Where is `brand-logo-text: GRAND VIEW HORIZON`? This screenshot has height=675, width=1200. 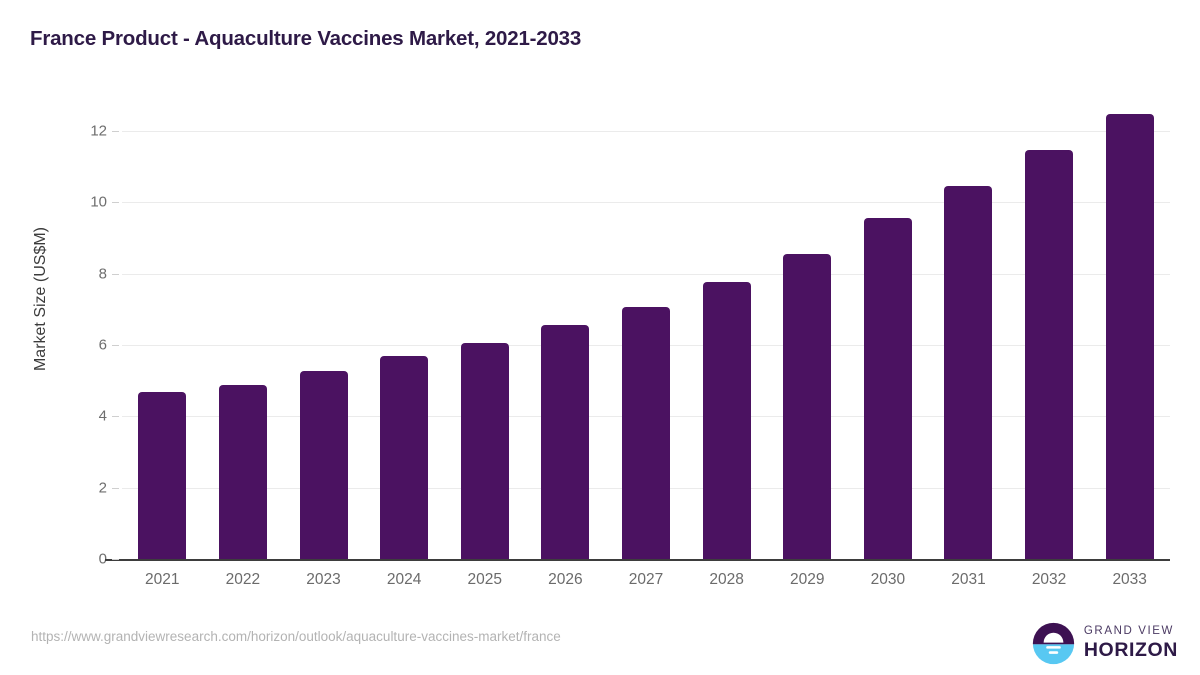 brand-logo-text: GRAND VIEW HORIZON is located at coordinates (1130, 642).